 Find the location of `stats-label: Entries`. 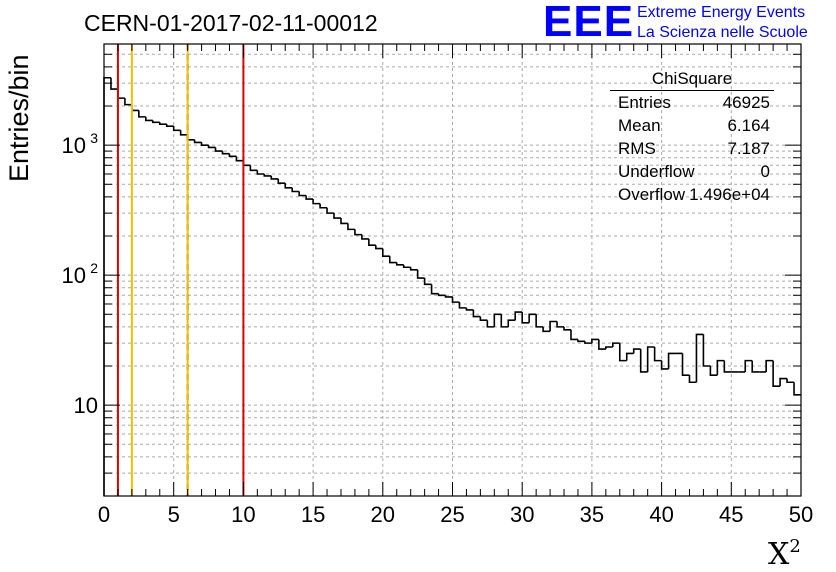

stats-label: Entries is located at coordinates (644, 102).